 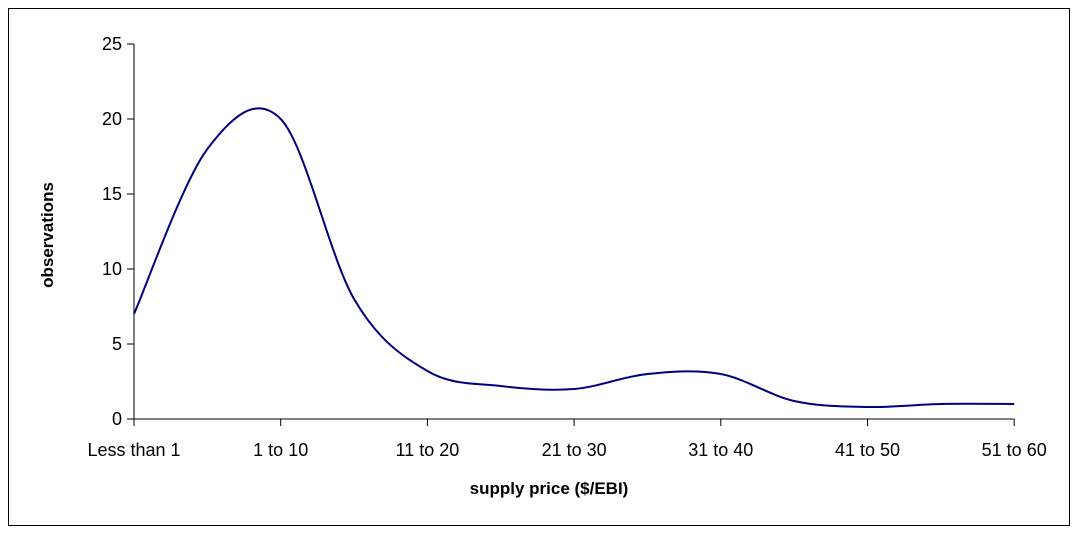 What do you see at coordinates (574, 450) in the screenshot?
I see `x-tick-label: 21 to 30` at bounding box center [574, 450].